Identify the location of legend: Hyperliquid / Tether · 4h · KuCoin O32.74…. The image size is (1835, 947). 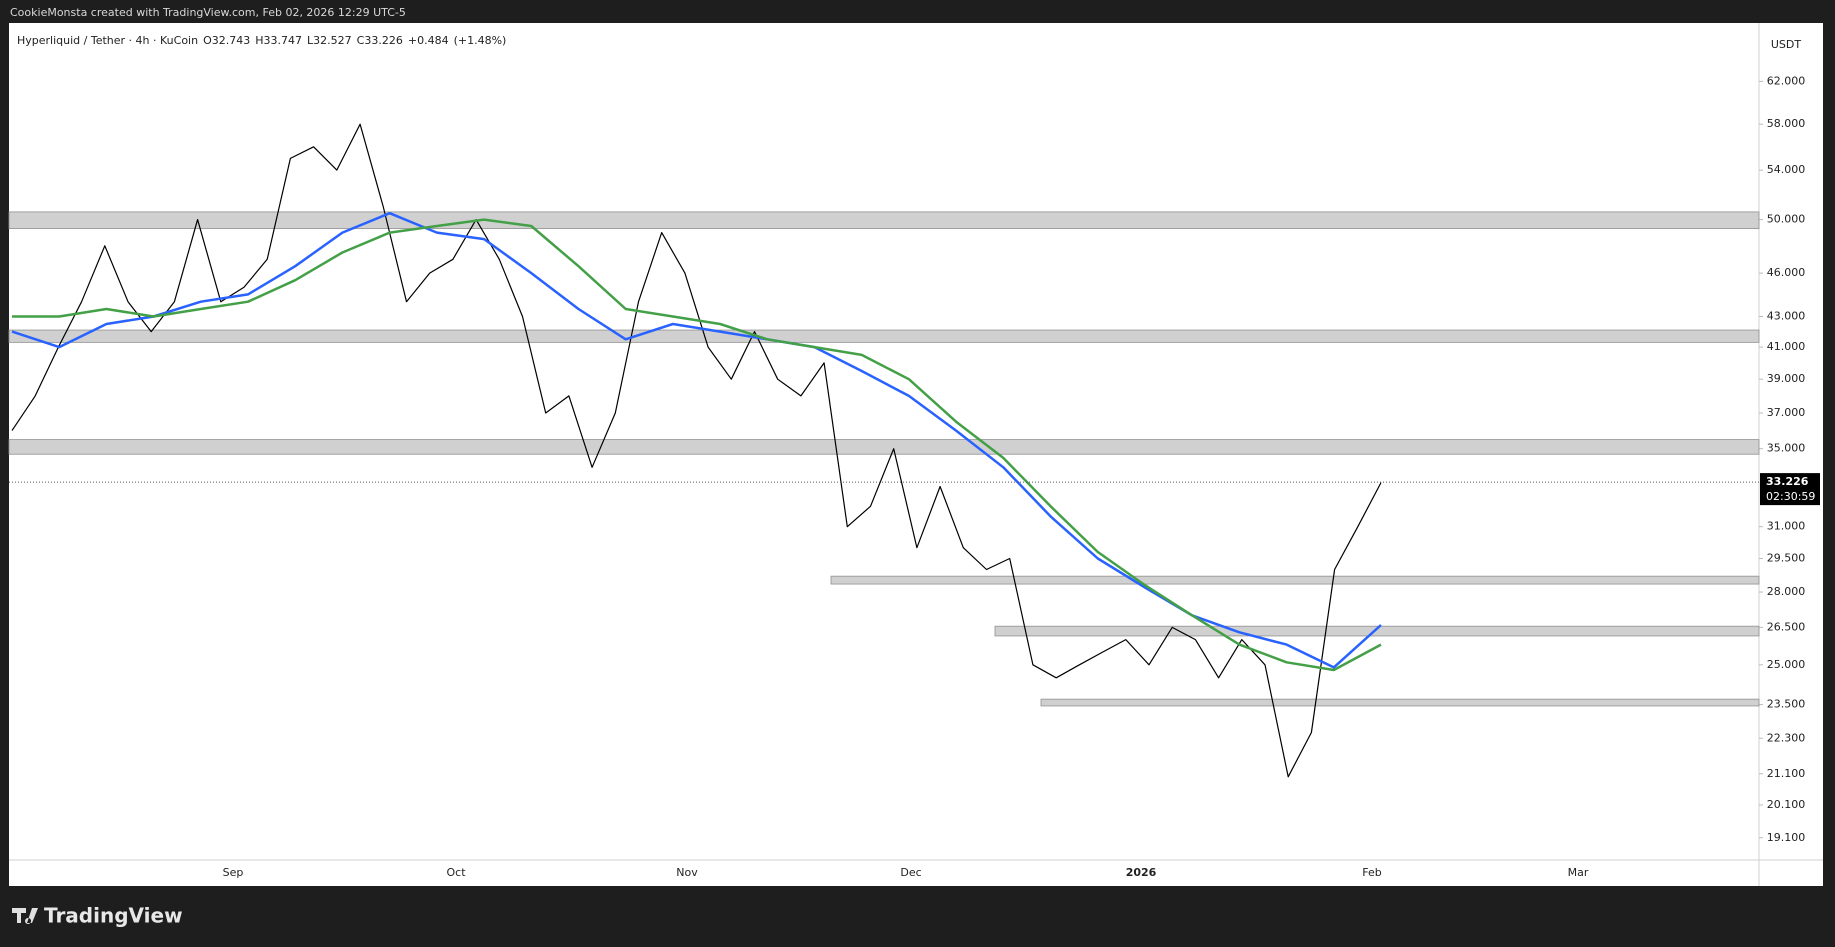
(261, 40).